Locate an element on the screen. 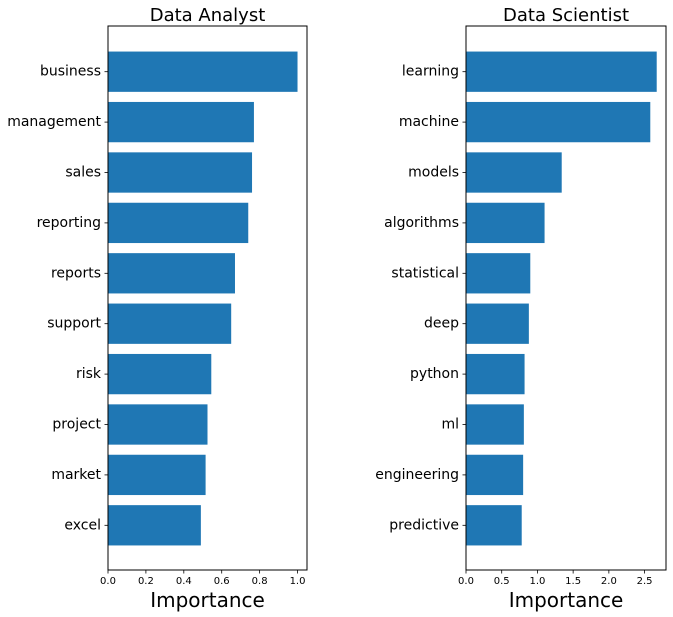  category-label-engineering: engineering is located at coordinates (417, 475).